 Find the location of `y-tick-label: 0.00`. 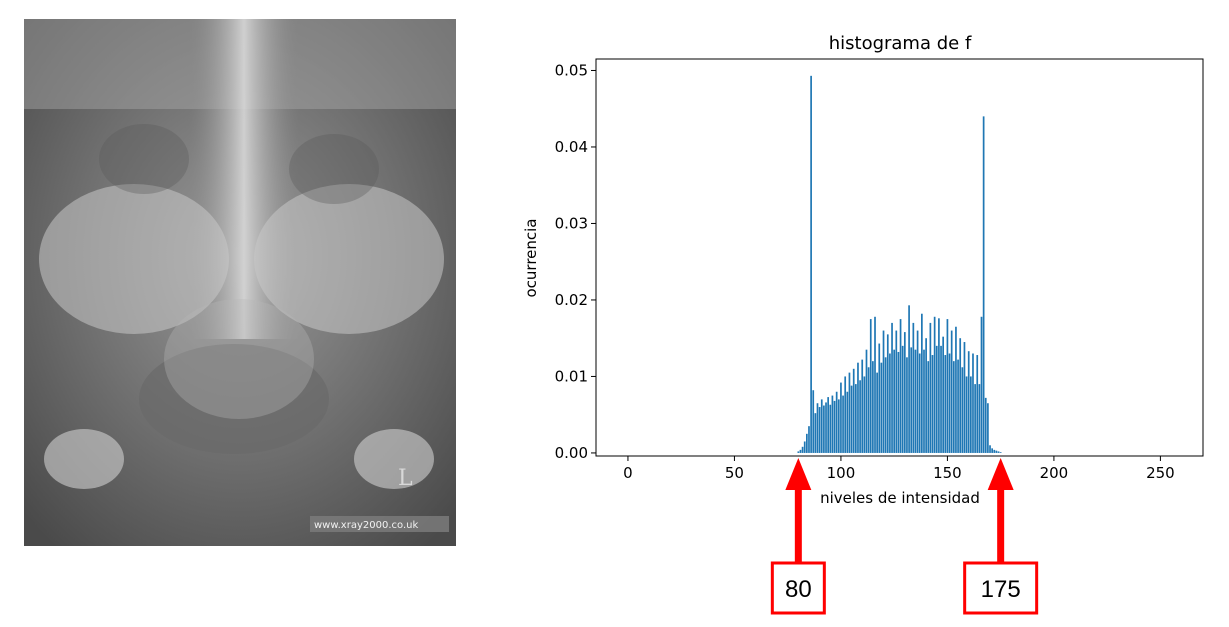

y-tick-label: 0.00 is located at coordinates (571, 453).